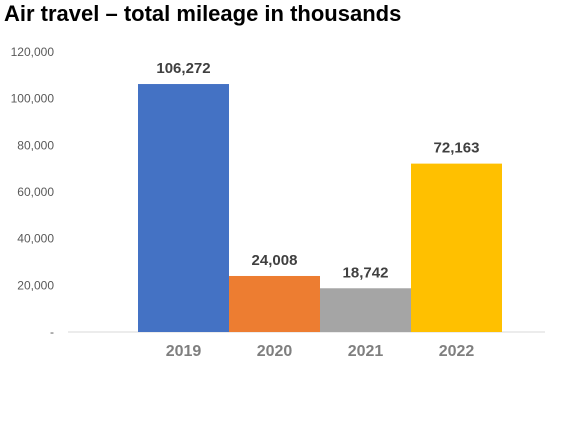 The image size is (570, 427). Describe the element at coordinates (275, 351) in the screenshot. I see `x-tick-label-2020: 2020` at that location.